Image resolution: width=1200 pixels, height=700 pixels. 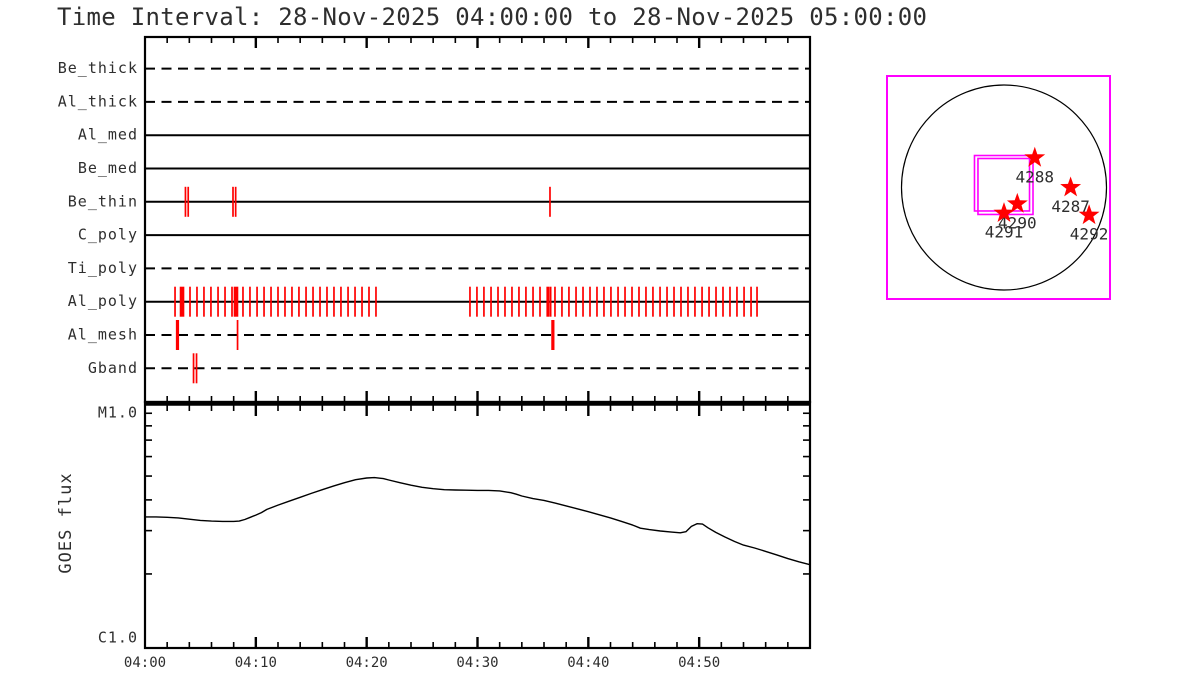 I want to click on filter-row-label: Gband, so click(x=113, y=368).